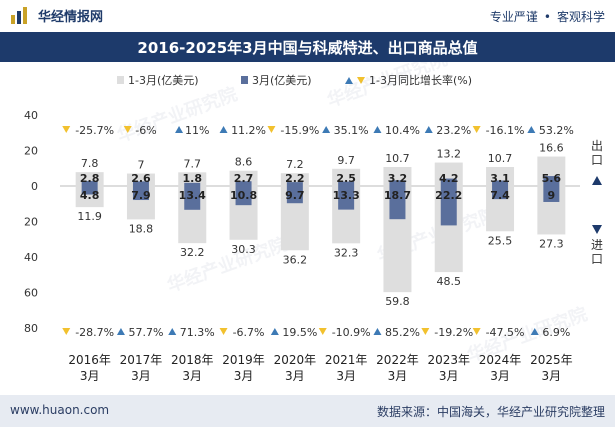 The width and height of the screenshot is (615, 427). Describe the element at coordinates (448, 195) in the screenshot. I see `label-monthly-import: 22.2` at that location.